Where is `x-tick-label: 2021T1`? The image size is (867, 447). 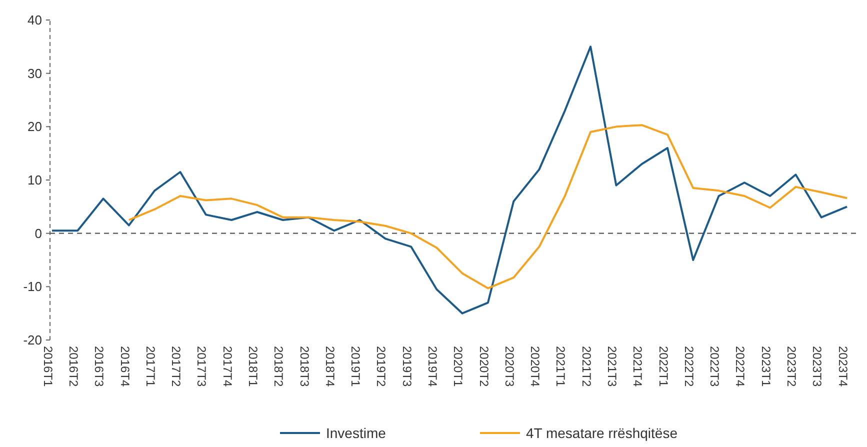
x-tick-label: 2021T1 is located at coordinates (561, 367).